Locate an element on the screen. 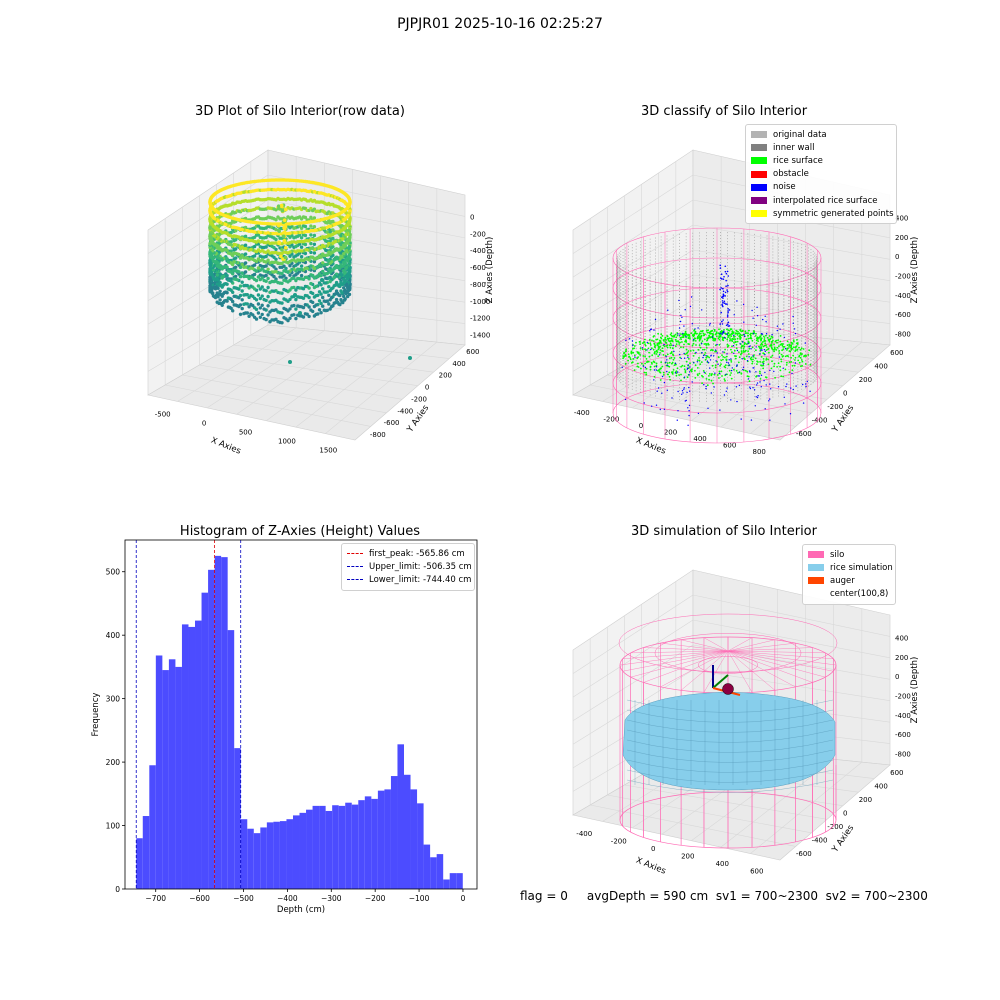  z-tick-label: 0 is located at coordinates (472, 217).